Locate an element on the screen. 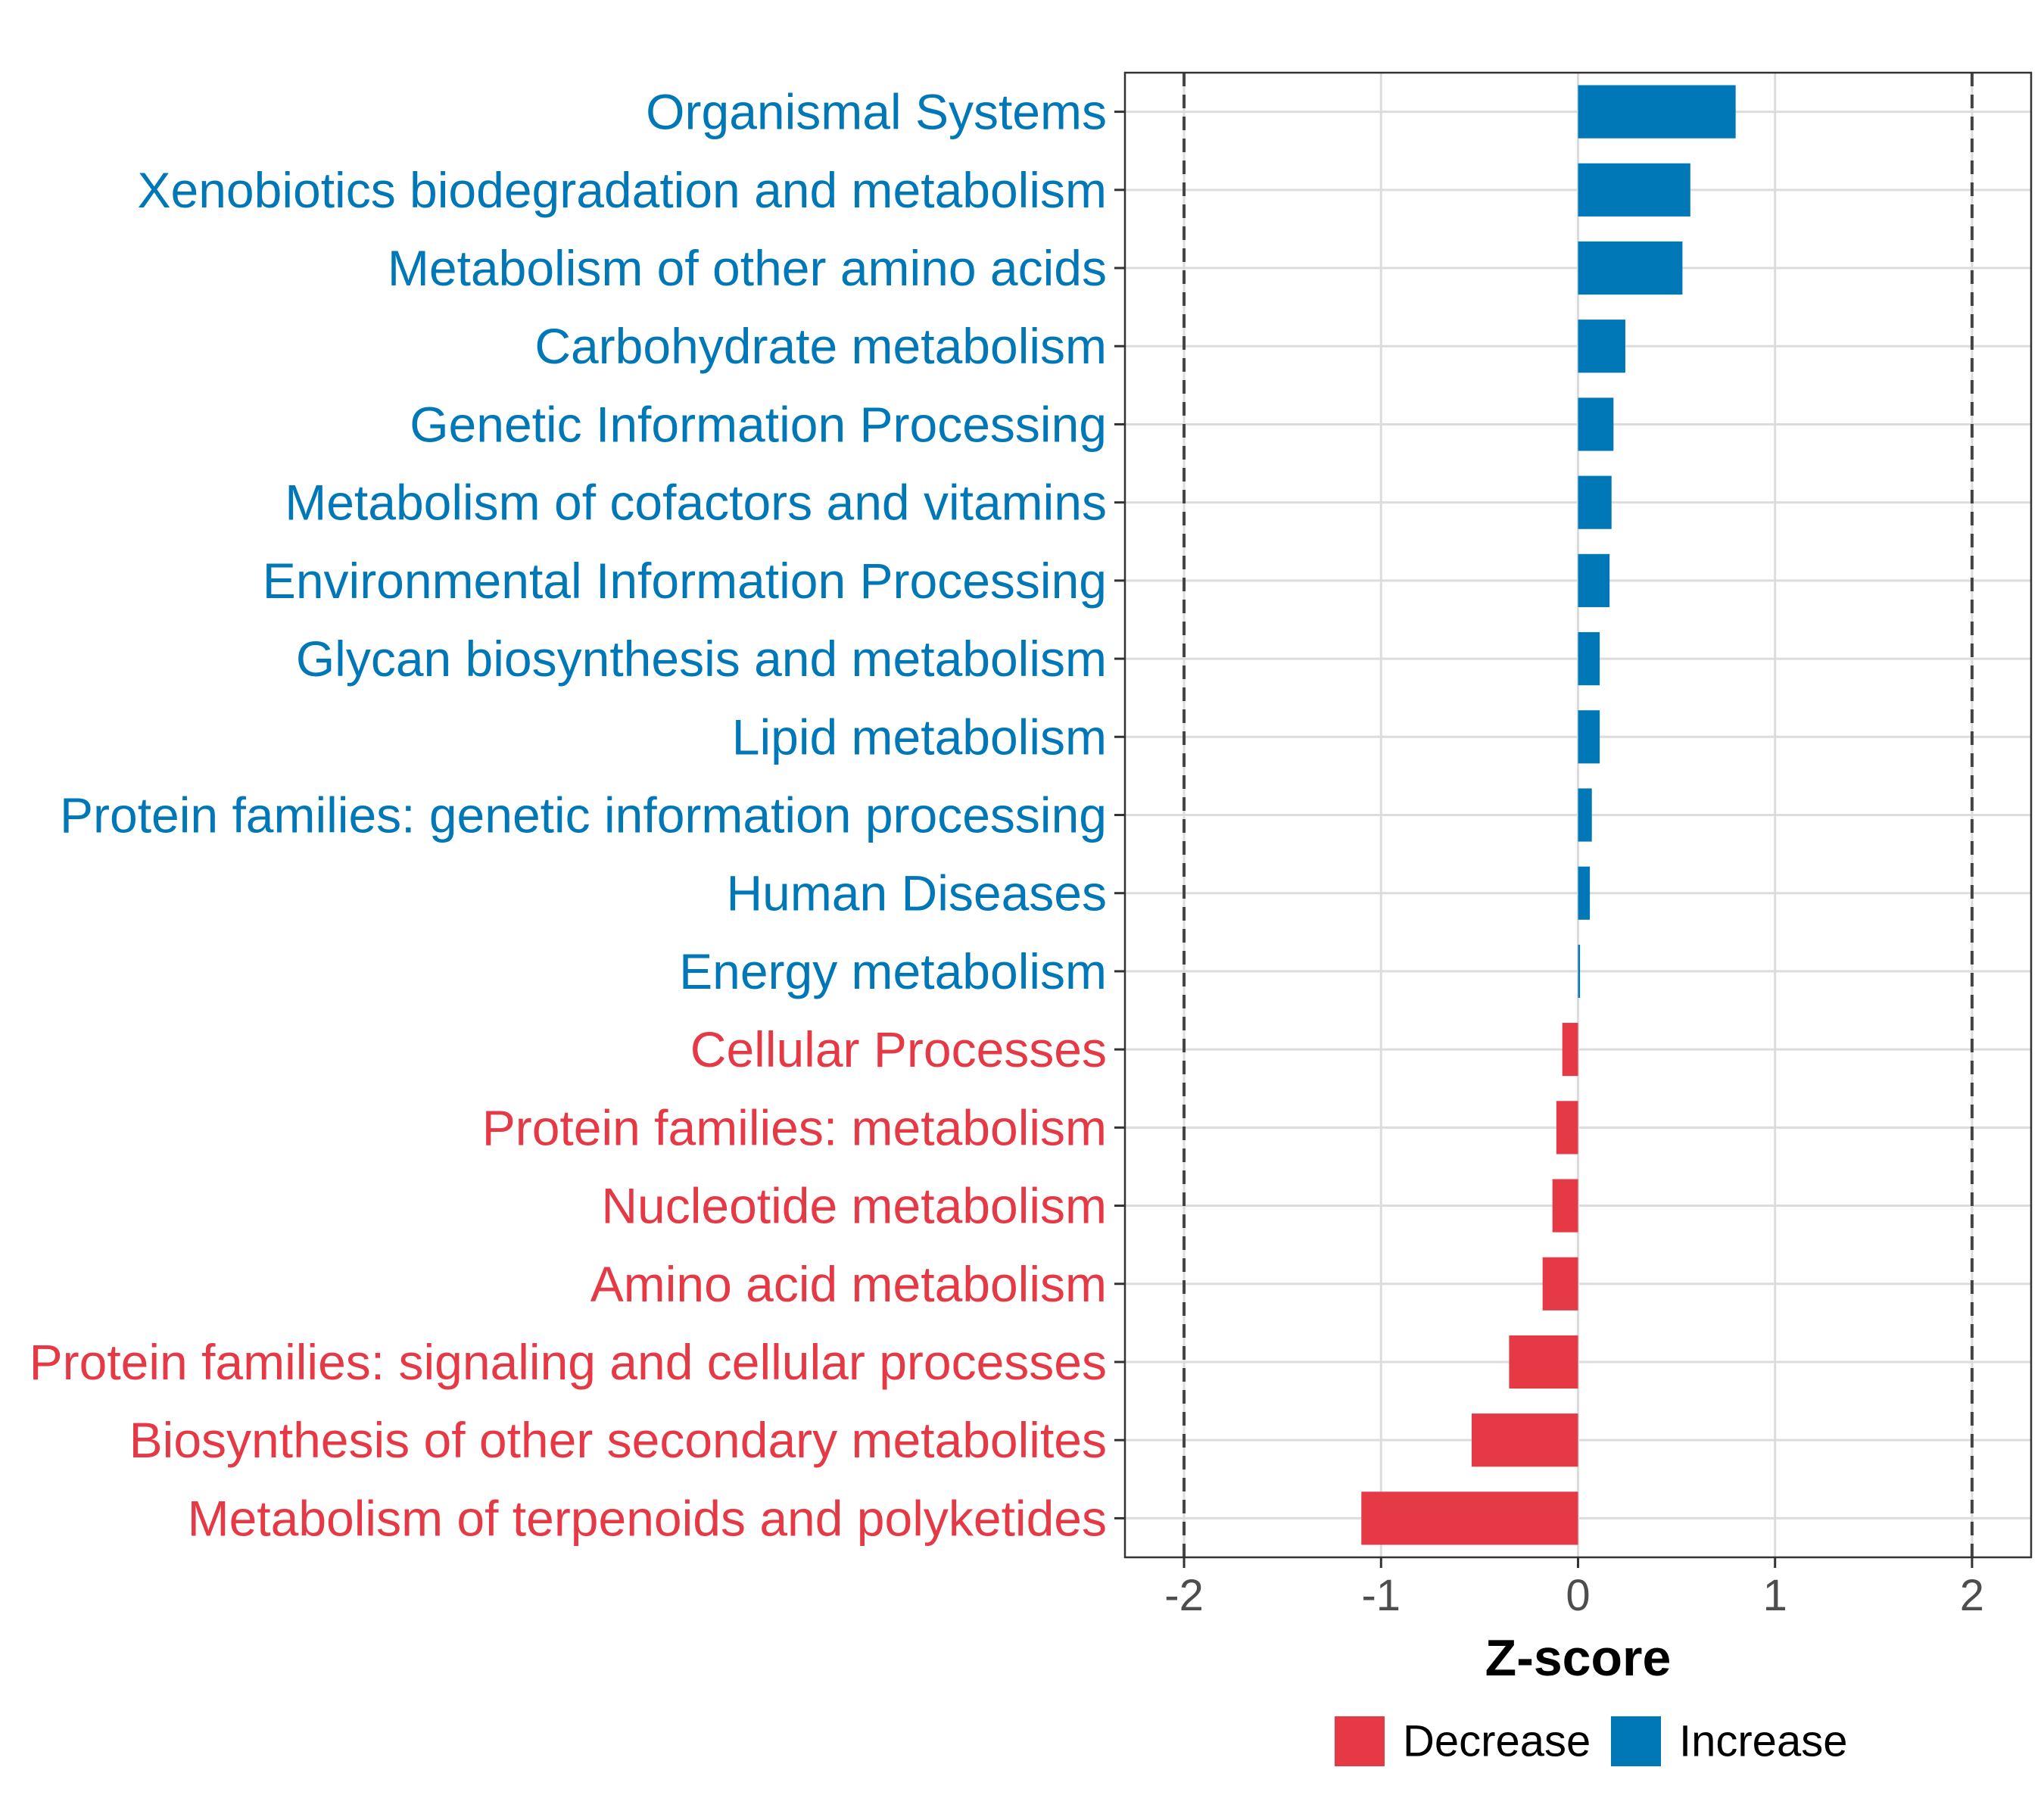 The image size is (2044, 1817). bar-amino-acid-metabolism is located at coordinates (1560, 1284).